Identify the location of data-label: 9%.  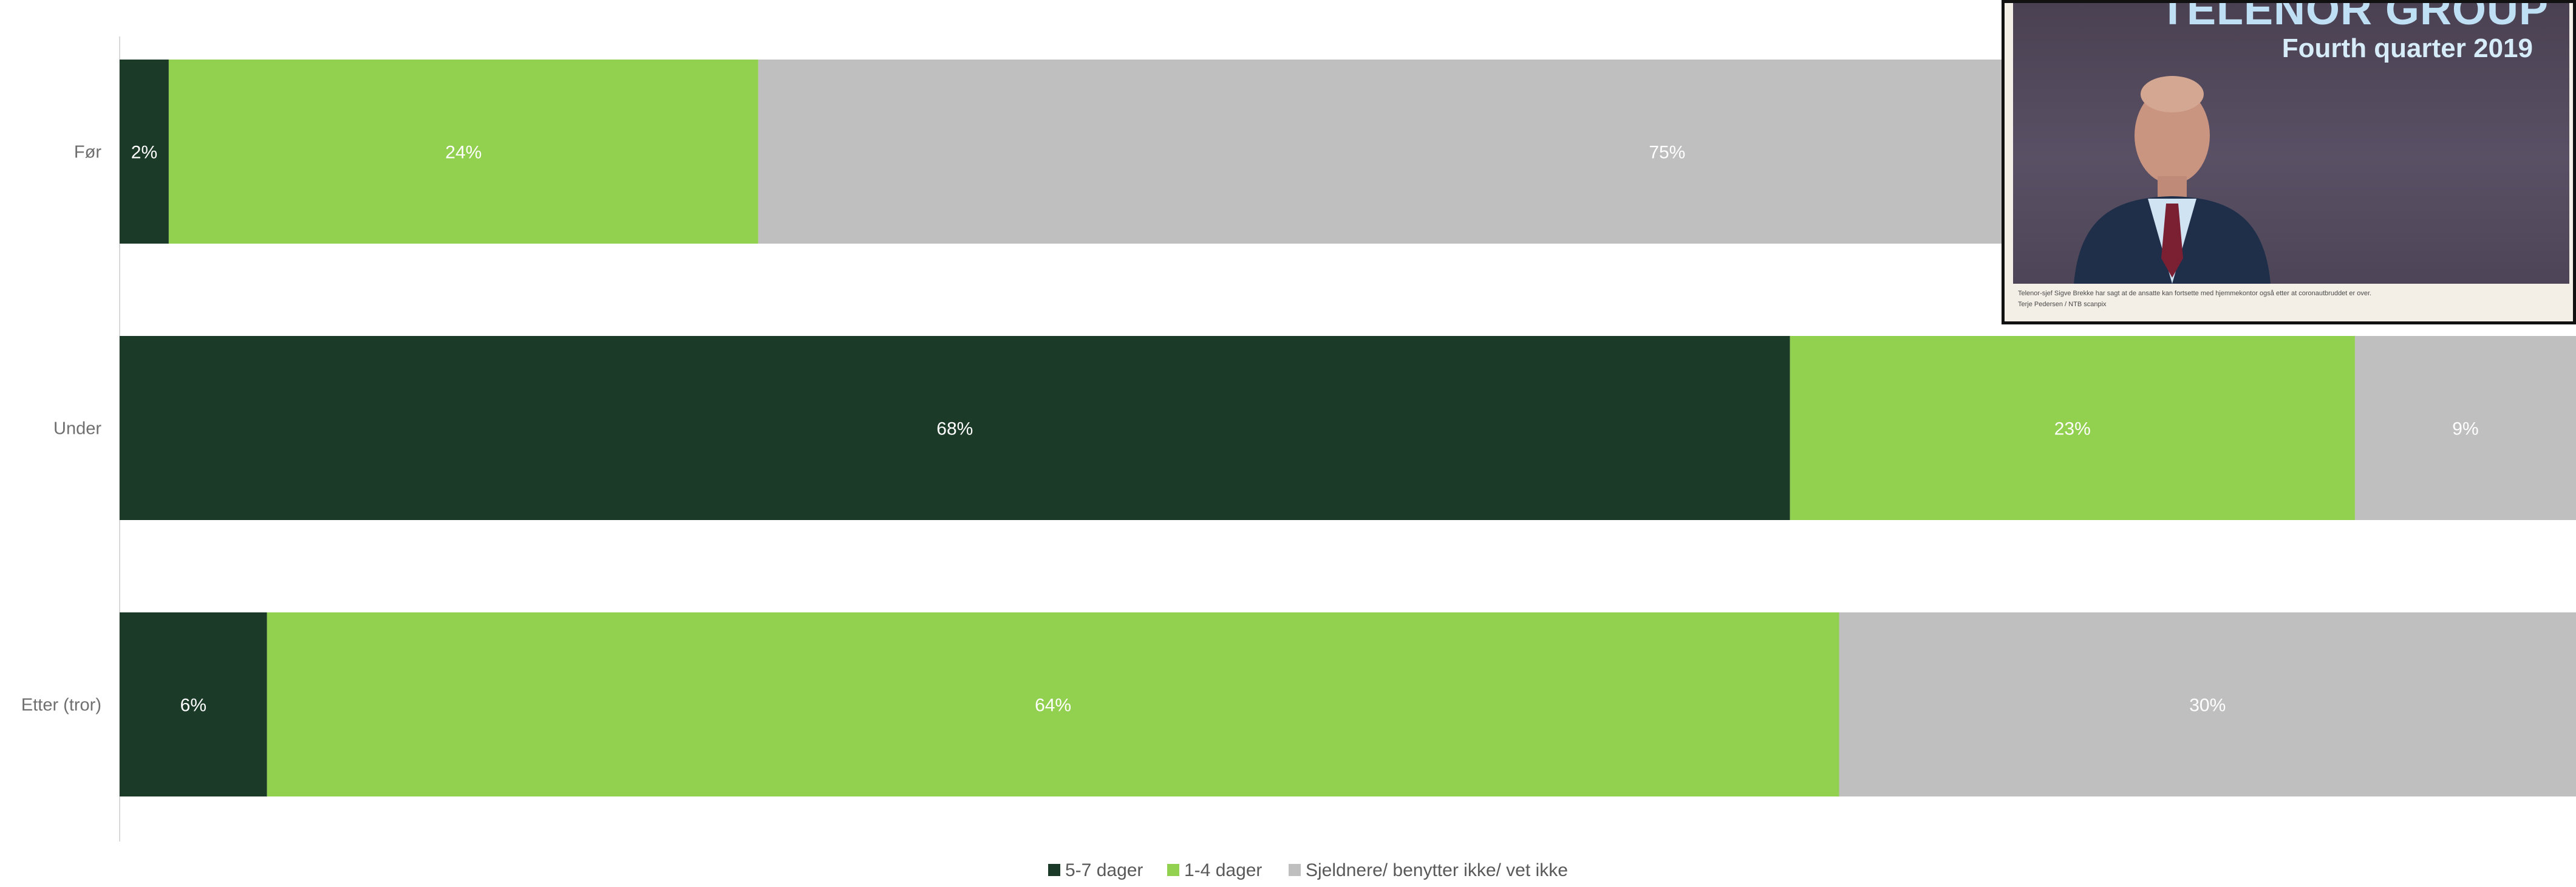
(2465, 429).